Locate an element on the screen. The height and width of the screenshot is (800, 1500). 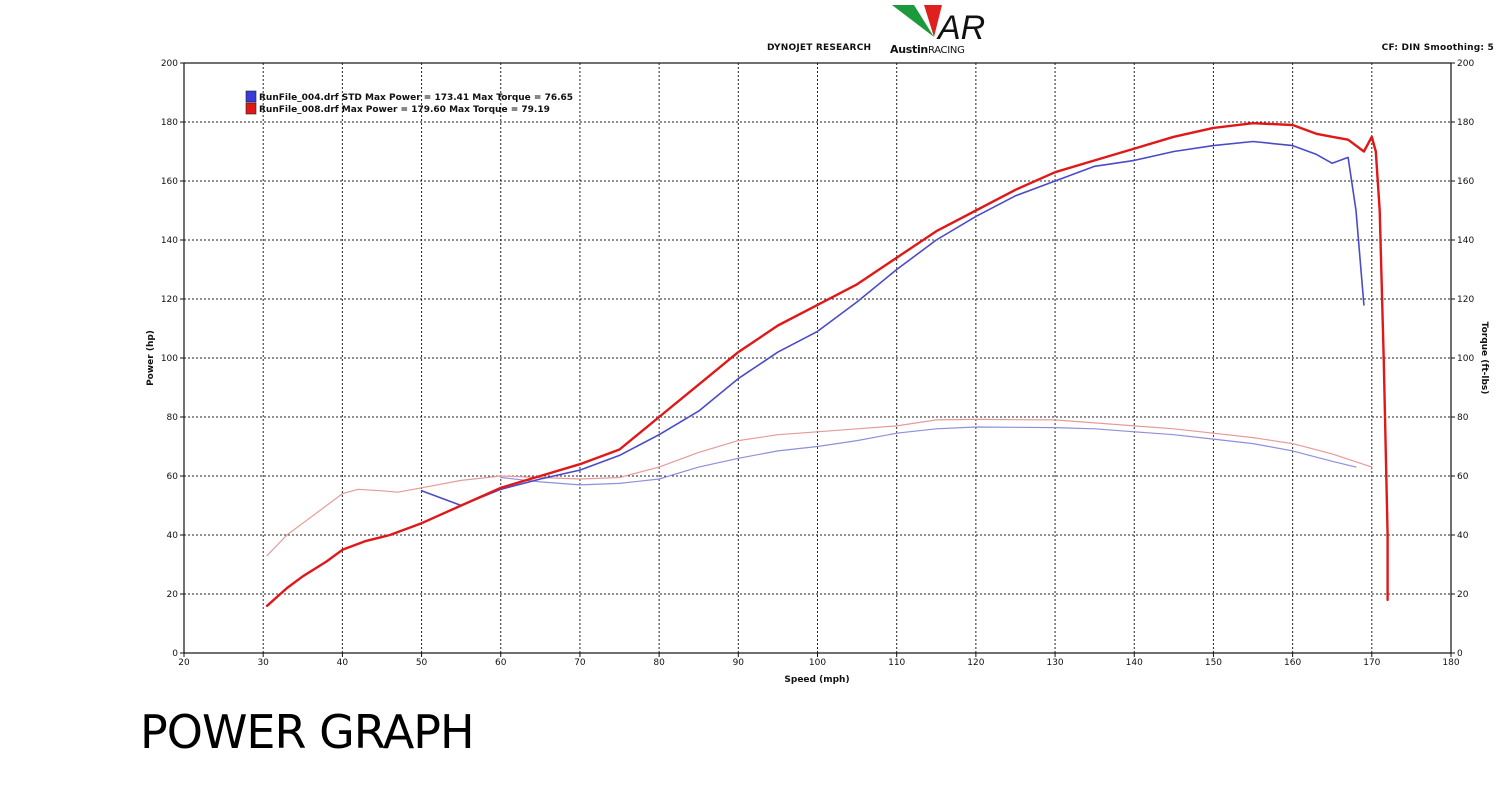
y-tick-labels: 0 20 40 60 80 100 120 140 160 180 200 is located at coordinates (172, 359).